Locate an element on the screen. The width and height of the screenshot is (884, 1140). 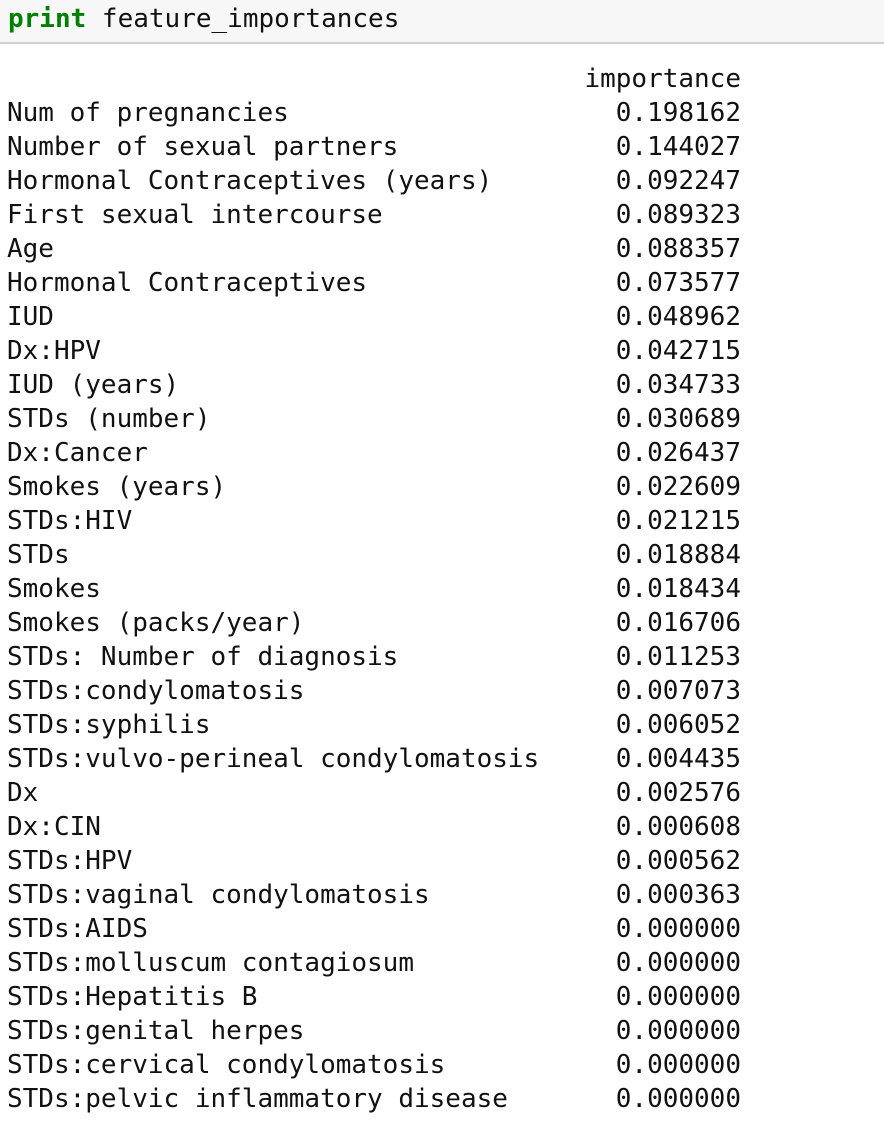
table-row: Num of pregnancies 0.198162 is located at coordinates (387, 113).